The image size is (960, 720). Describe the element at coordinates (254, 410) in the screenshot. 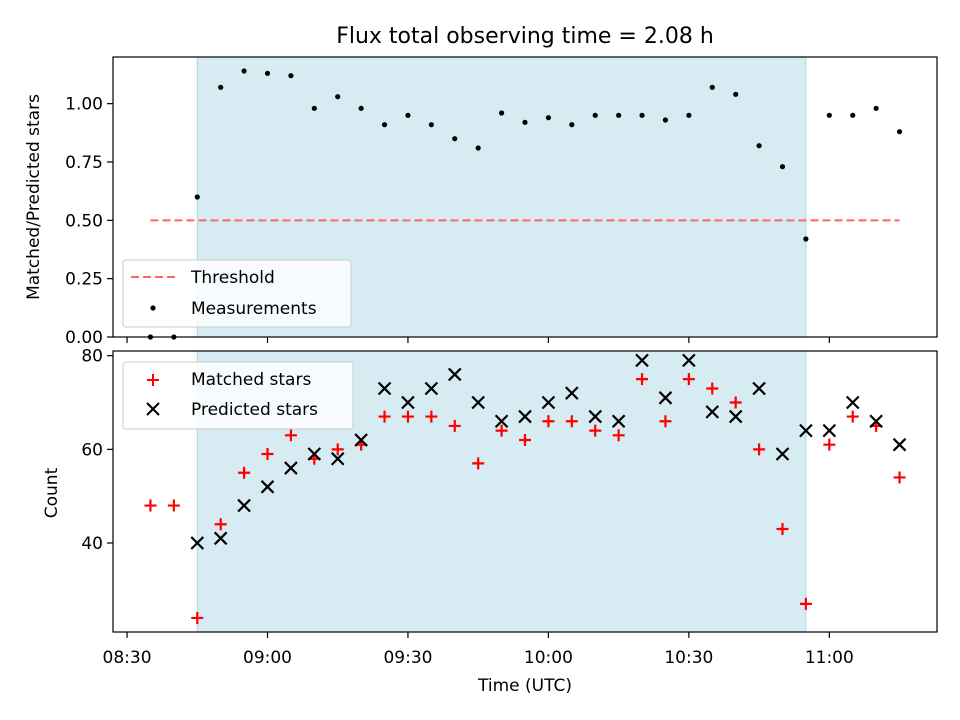

I see `legend-predicted-label: Predicted stars` at that location.